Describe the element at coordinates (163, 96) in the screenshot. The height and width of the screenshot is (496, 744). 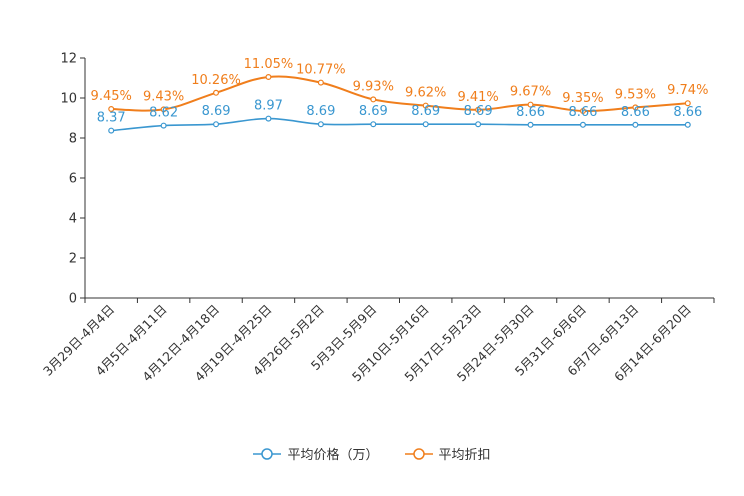
I see `data-label: 9.43%` at that location.